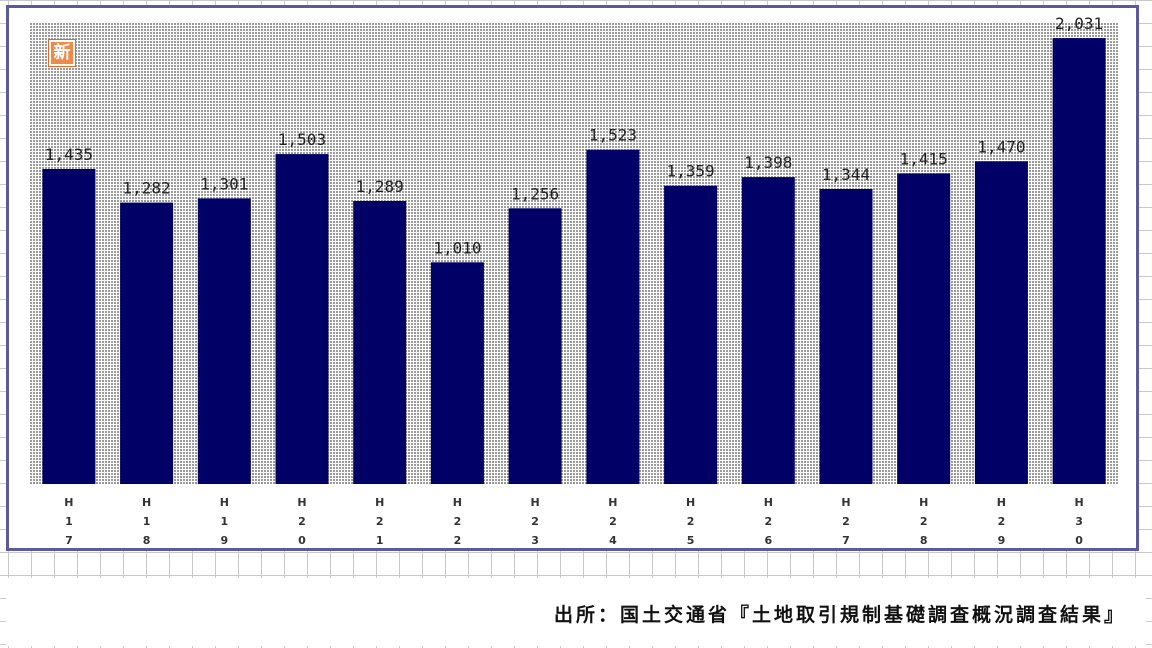 The height and width of the screenshot is (648, 1152). Describe the element at coordinates (1079, 261) in the screenshot. I see `bar-H30` at that location.